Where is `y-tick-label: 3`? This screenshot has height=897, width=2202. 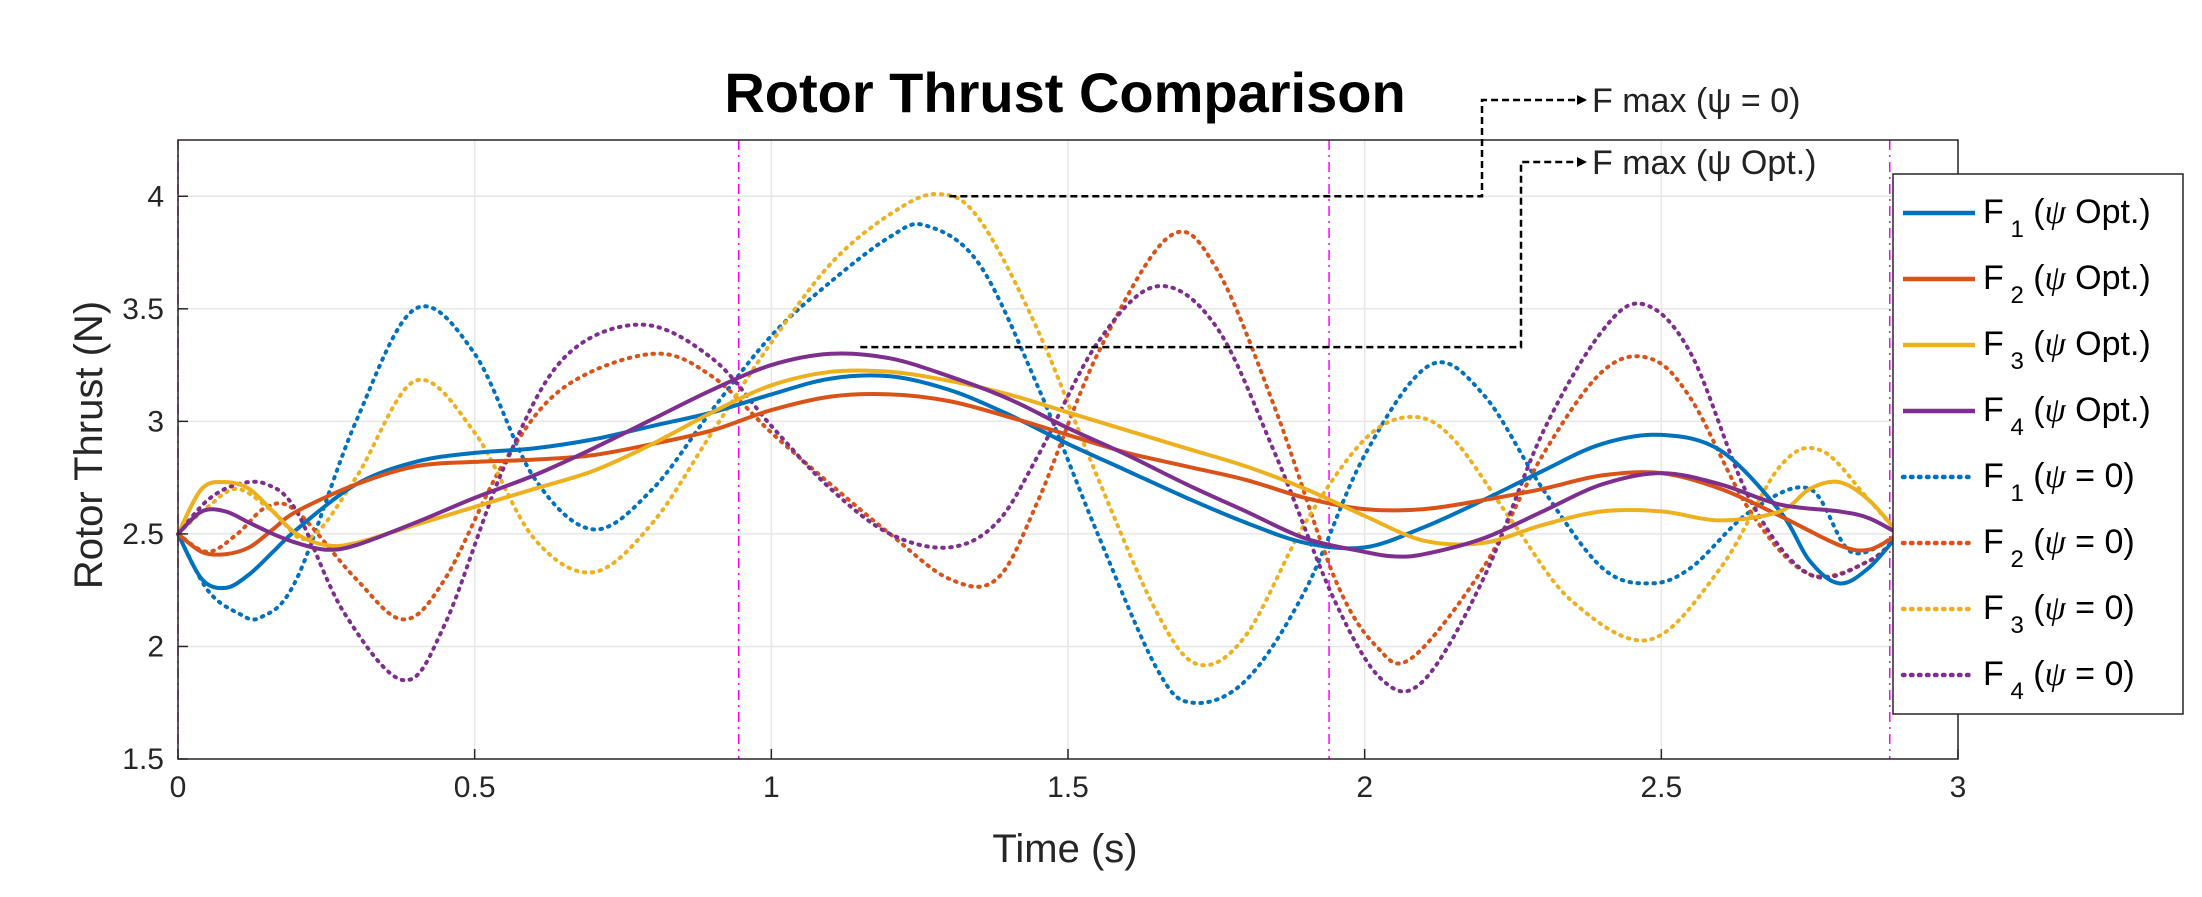
y-tick-label: 3 is located at coordinates (155, 421).